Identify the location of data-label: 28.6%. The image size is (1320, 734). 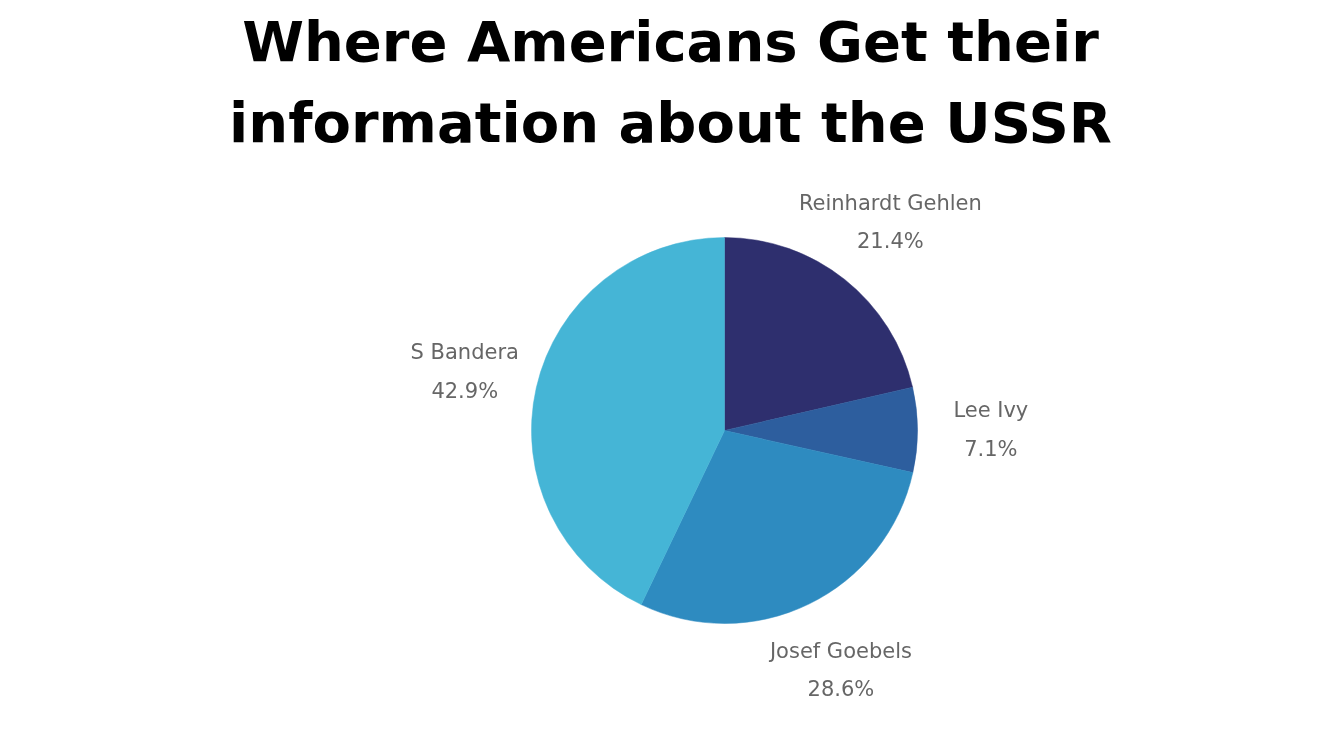
(841, 689).